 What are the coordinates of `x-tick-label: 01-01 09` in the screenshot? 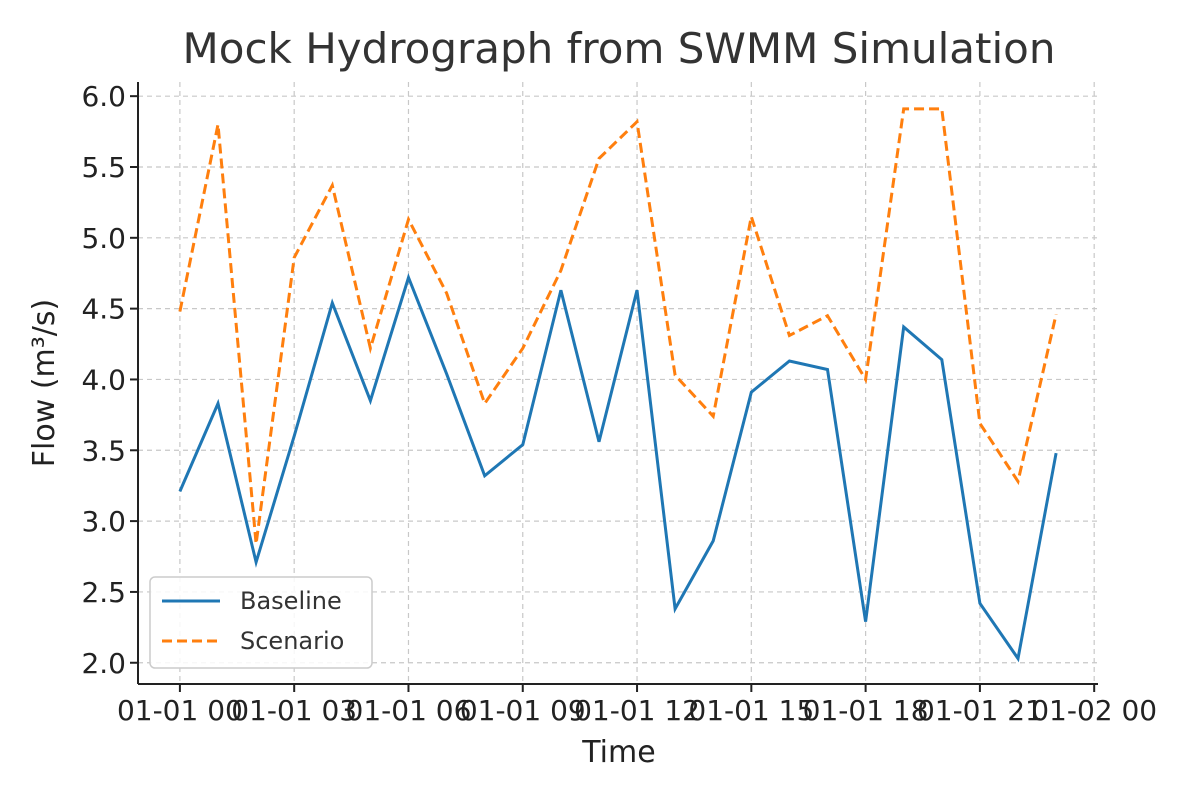 It's located at (523, 710).